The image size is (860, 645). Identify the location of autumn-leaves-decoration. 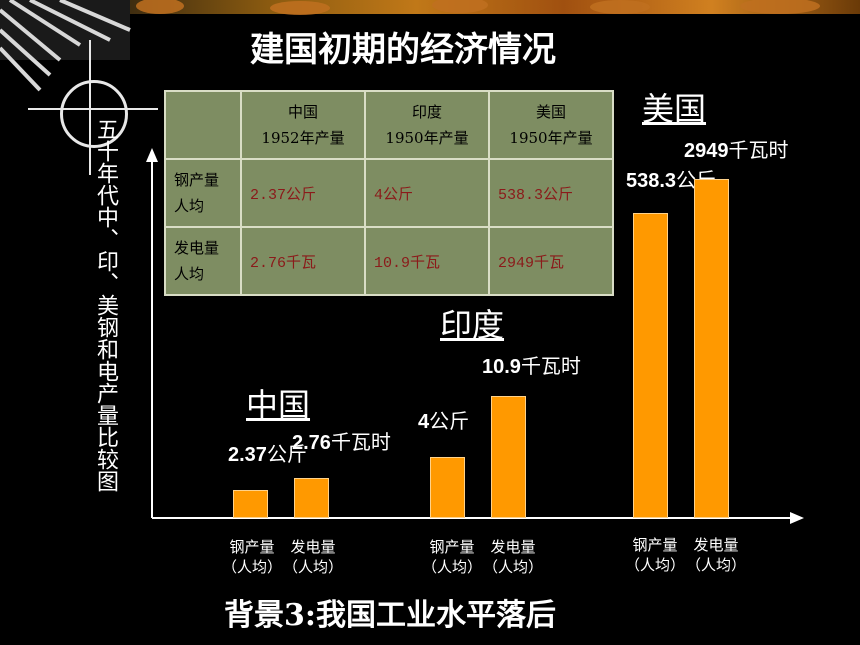
(430, 46).